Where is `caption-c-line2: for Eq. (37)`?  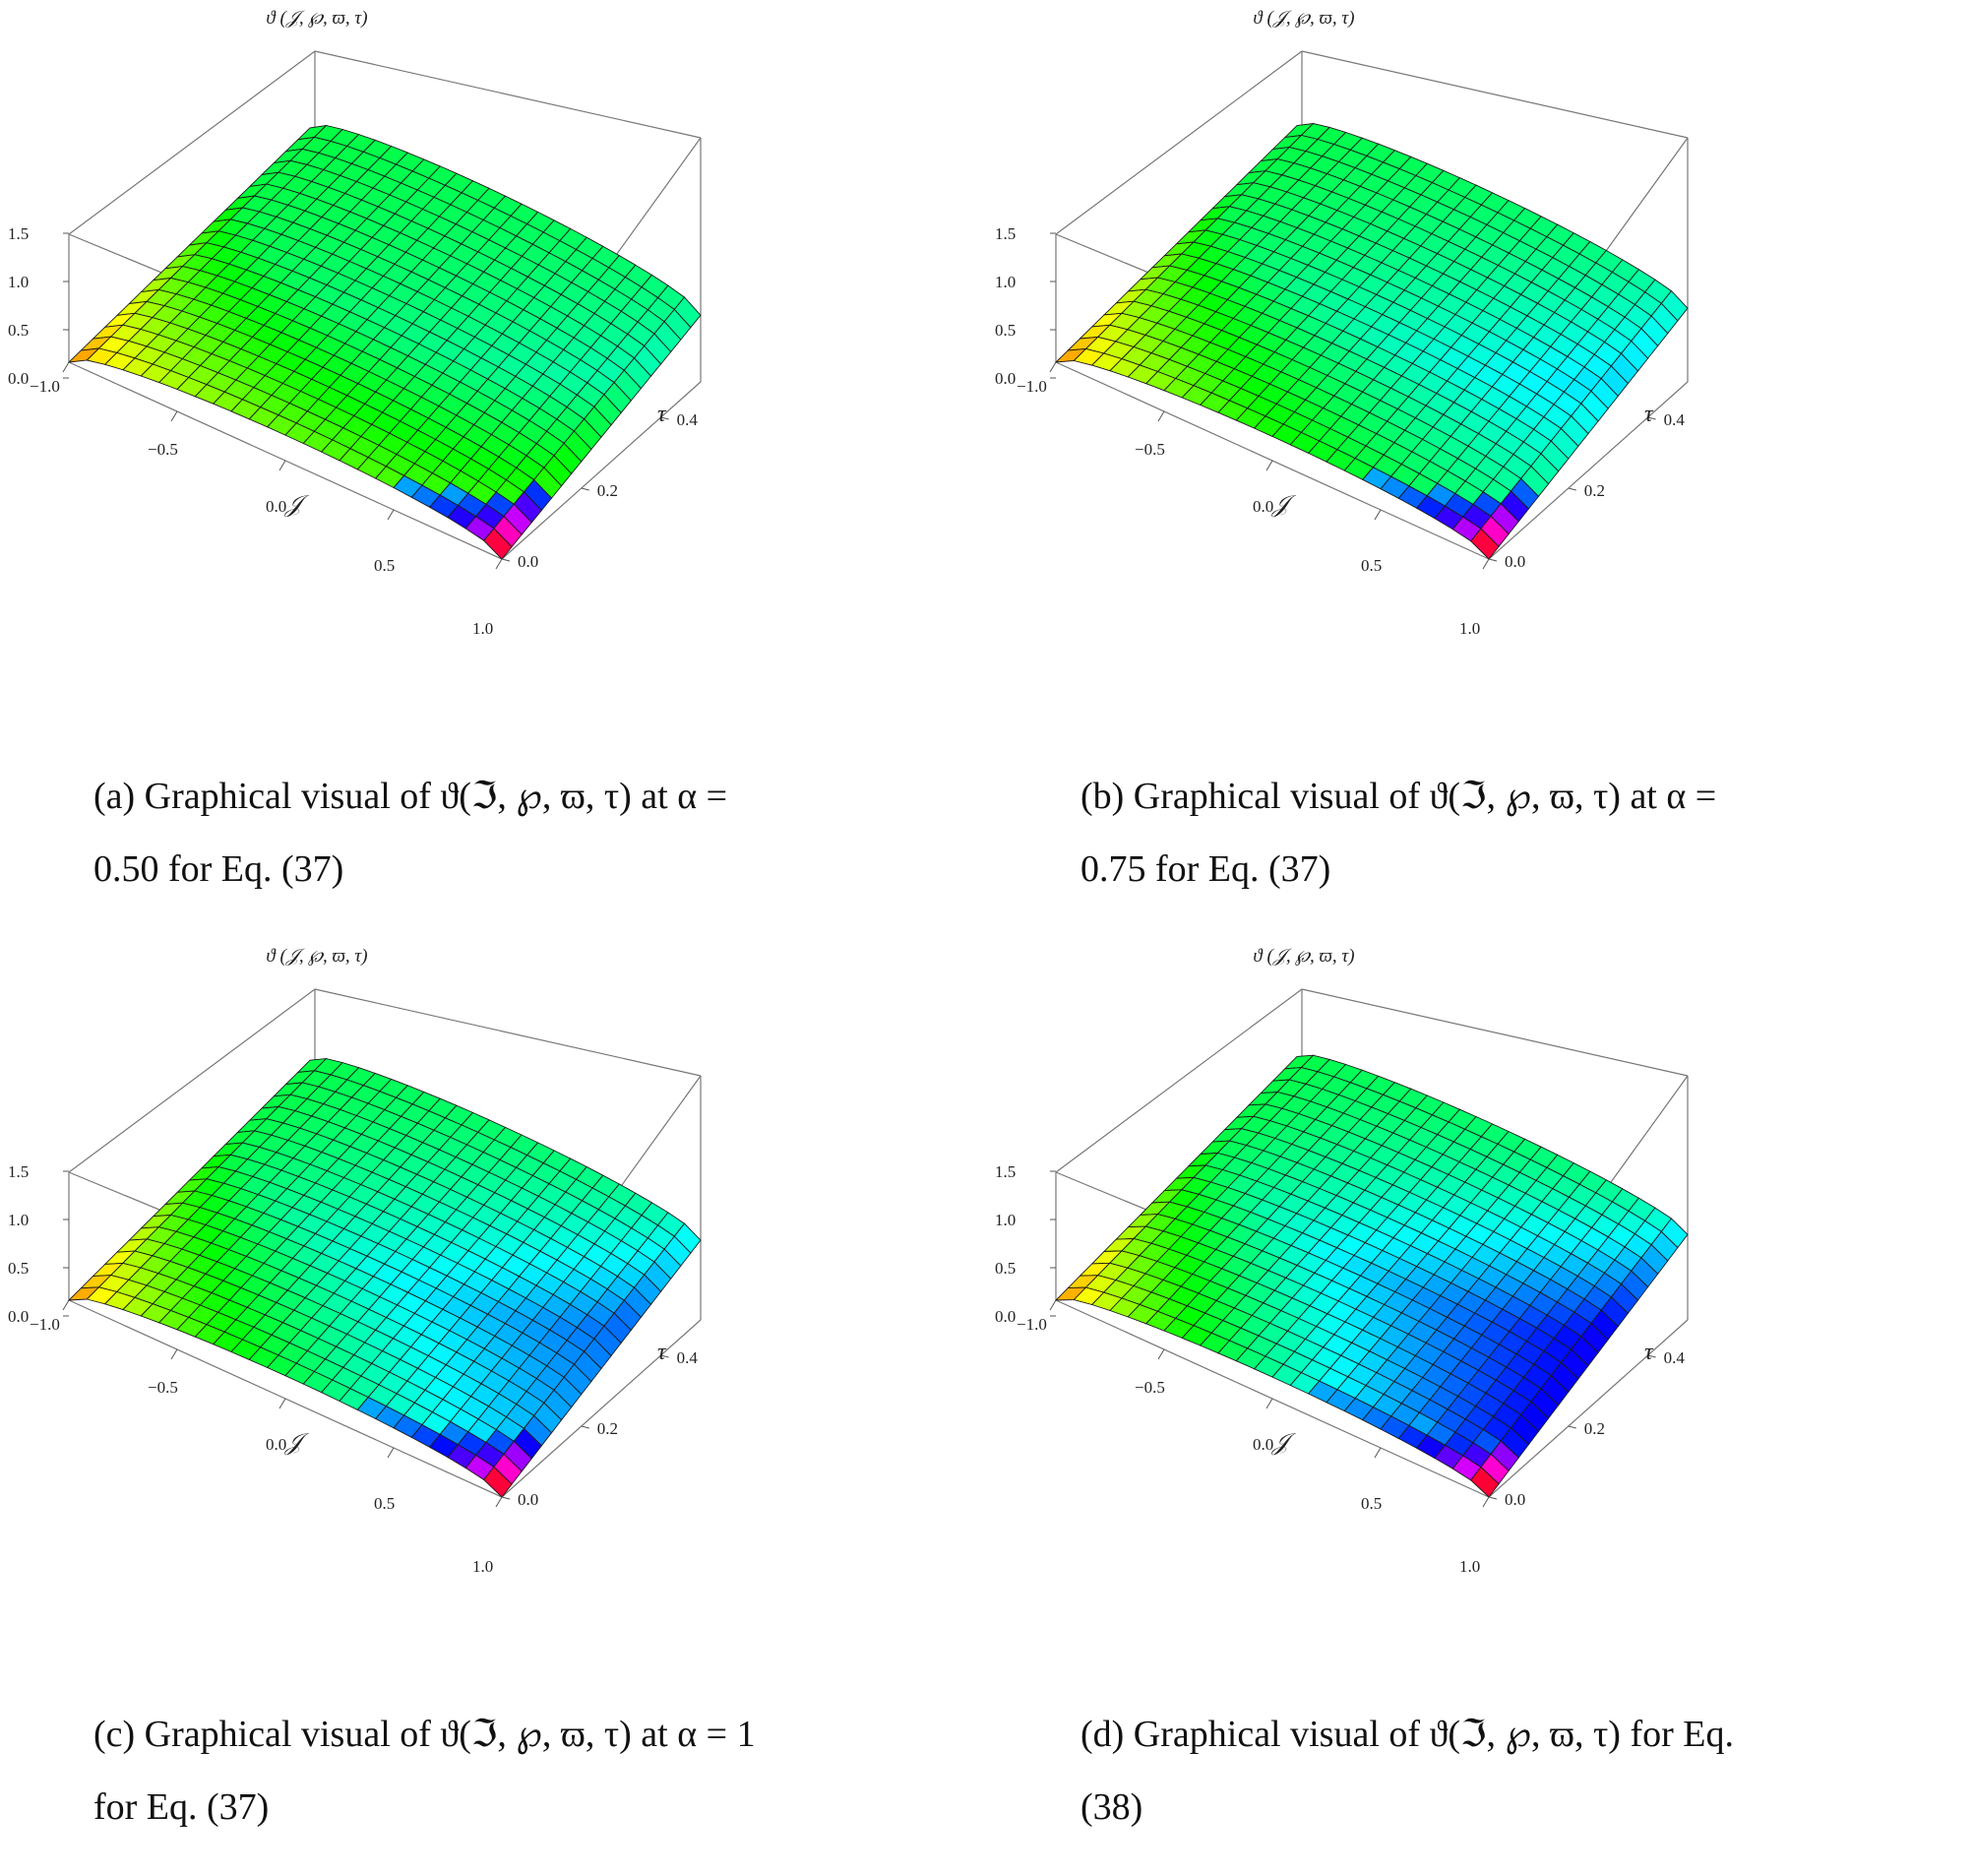 caption-c-line2: for Eq. (37) is located at coordinates (181, 1807).